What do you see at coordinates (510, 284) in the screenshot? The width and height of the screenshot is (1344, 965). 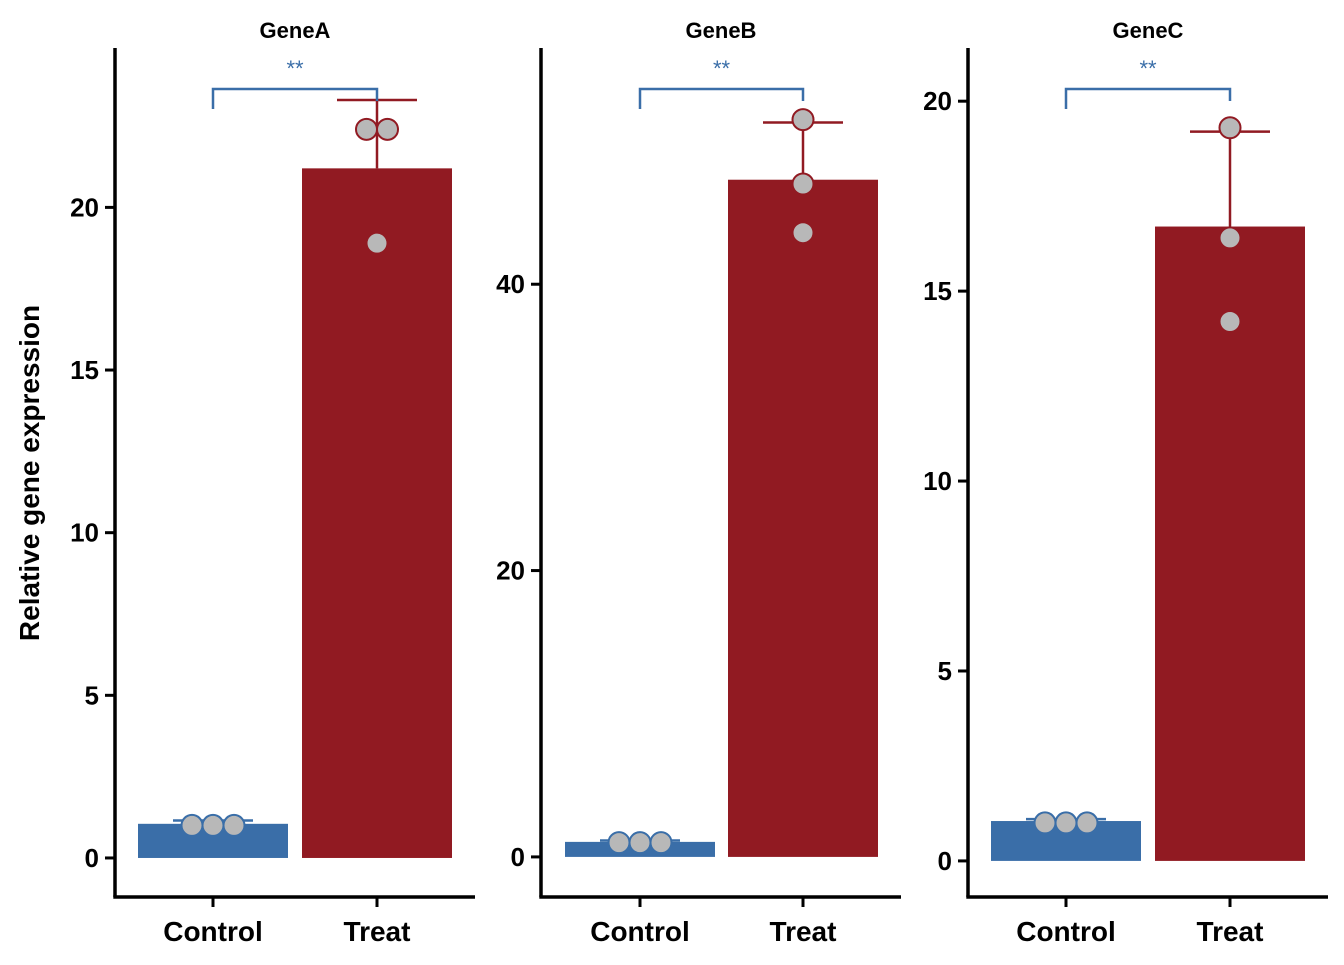 I see `y-tick-label: 40` at bounding box center [510, 284].